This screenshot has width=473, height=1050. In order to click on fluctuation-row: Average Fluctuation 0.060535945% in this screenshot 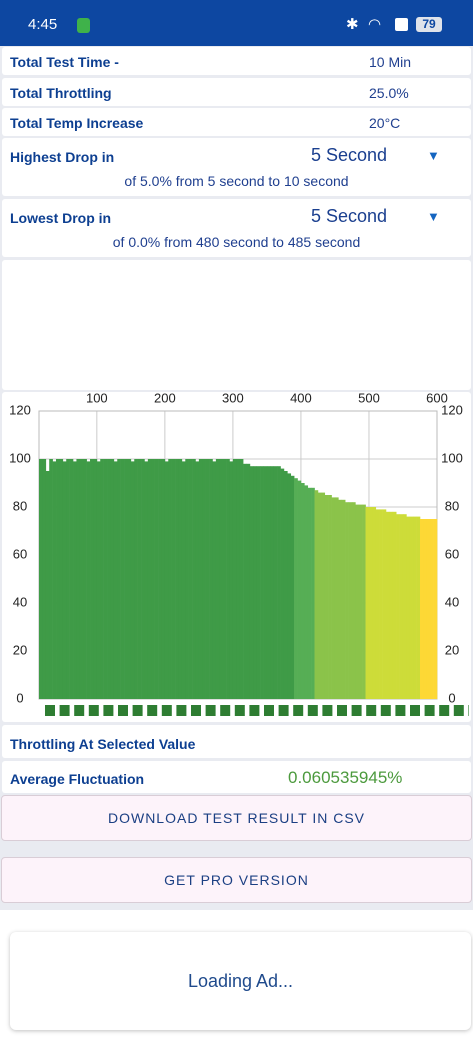, I will do `click(236, 777)`.